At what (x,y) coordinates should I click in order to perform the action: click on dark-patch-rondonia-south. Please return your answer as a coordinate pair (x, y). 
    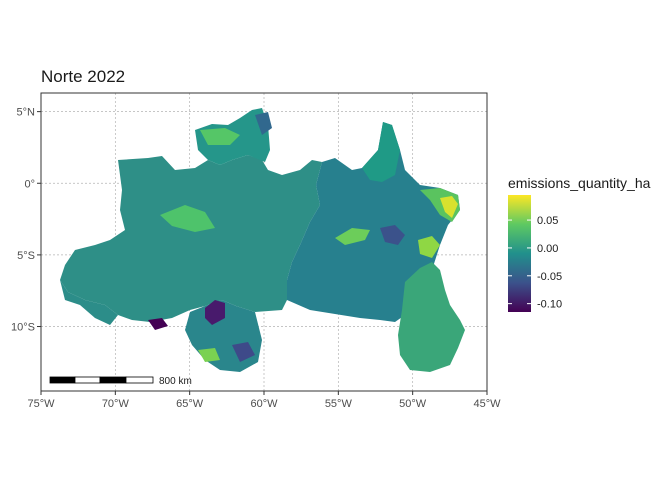
    Looking at the image, I should click on (243, 352).